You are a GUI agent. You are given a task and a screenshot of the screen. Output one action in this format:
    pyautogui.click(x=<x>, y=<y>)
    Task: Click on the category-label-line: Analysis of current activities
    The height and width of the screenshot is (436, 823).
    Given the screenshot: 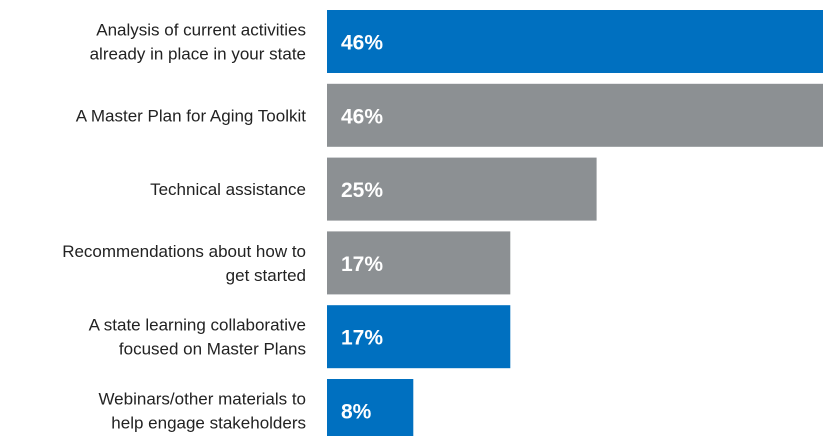 What is the action you would take?
    pyautogui.click(x=201, y=30)
    